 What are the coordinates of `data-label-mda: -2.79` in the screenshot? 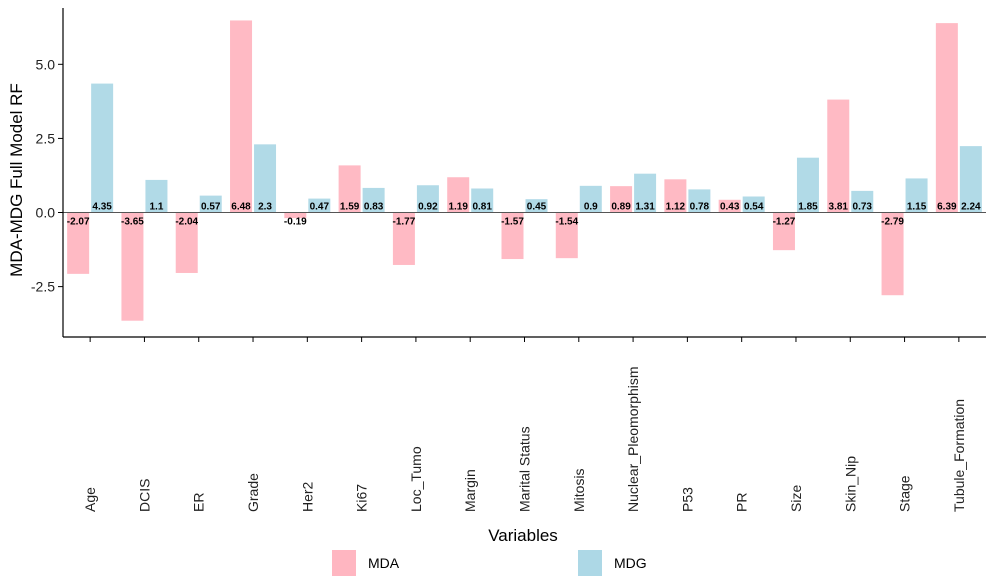 It's located at (892, 222).